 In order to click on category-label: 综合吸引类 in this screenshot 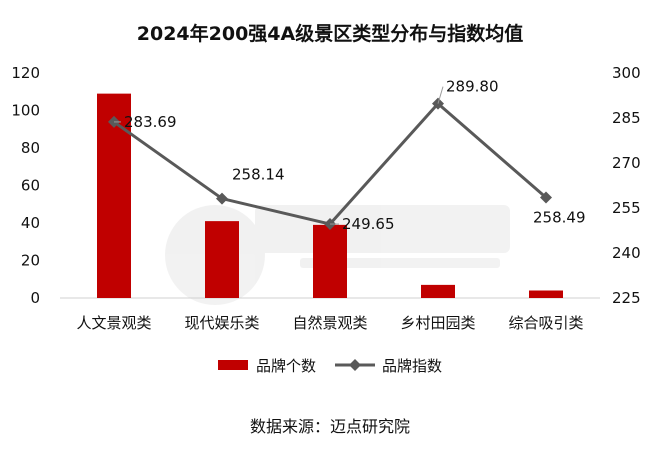, I will do `click(545, 323)`.